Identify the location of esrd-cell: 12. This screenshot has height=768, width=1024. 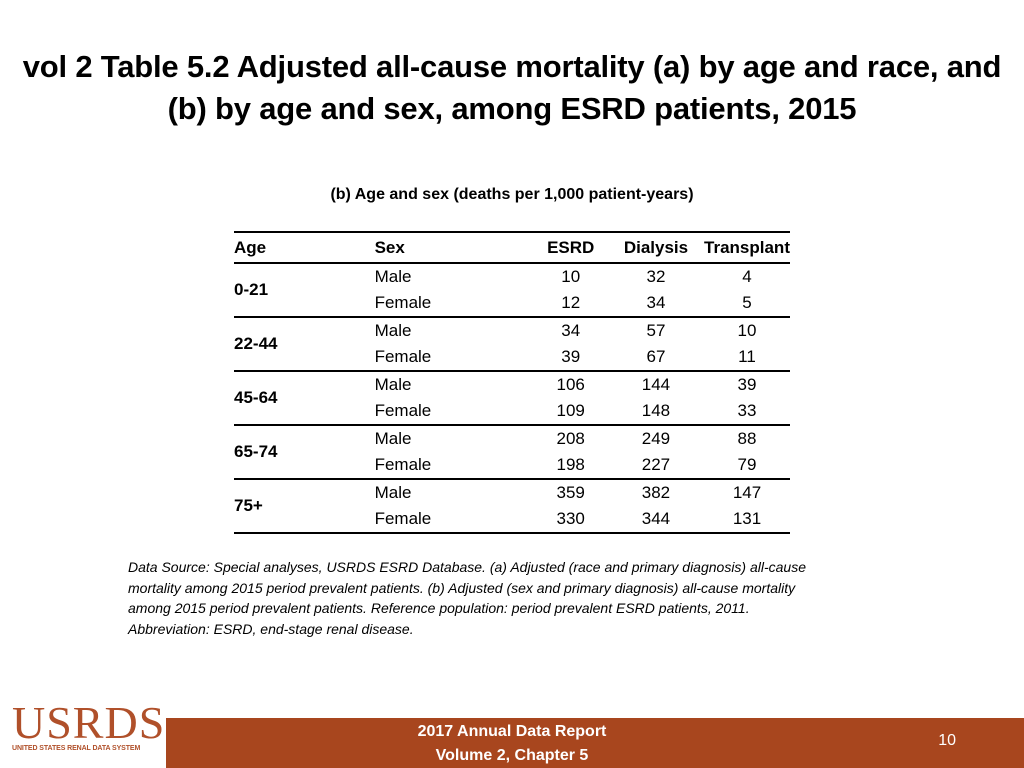
(570, 304).